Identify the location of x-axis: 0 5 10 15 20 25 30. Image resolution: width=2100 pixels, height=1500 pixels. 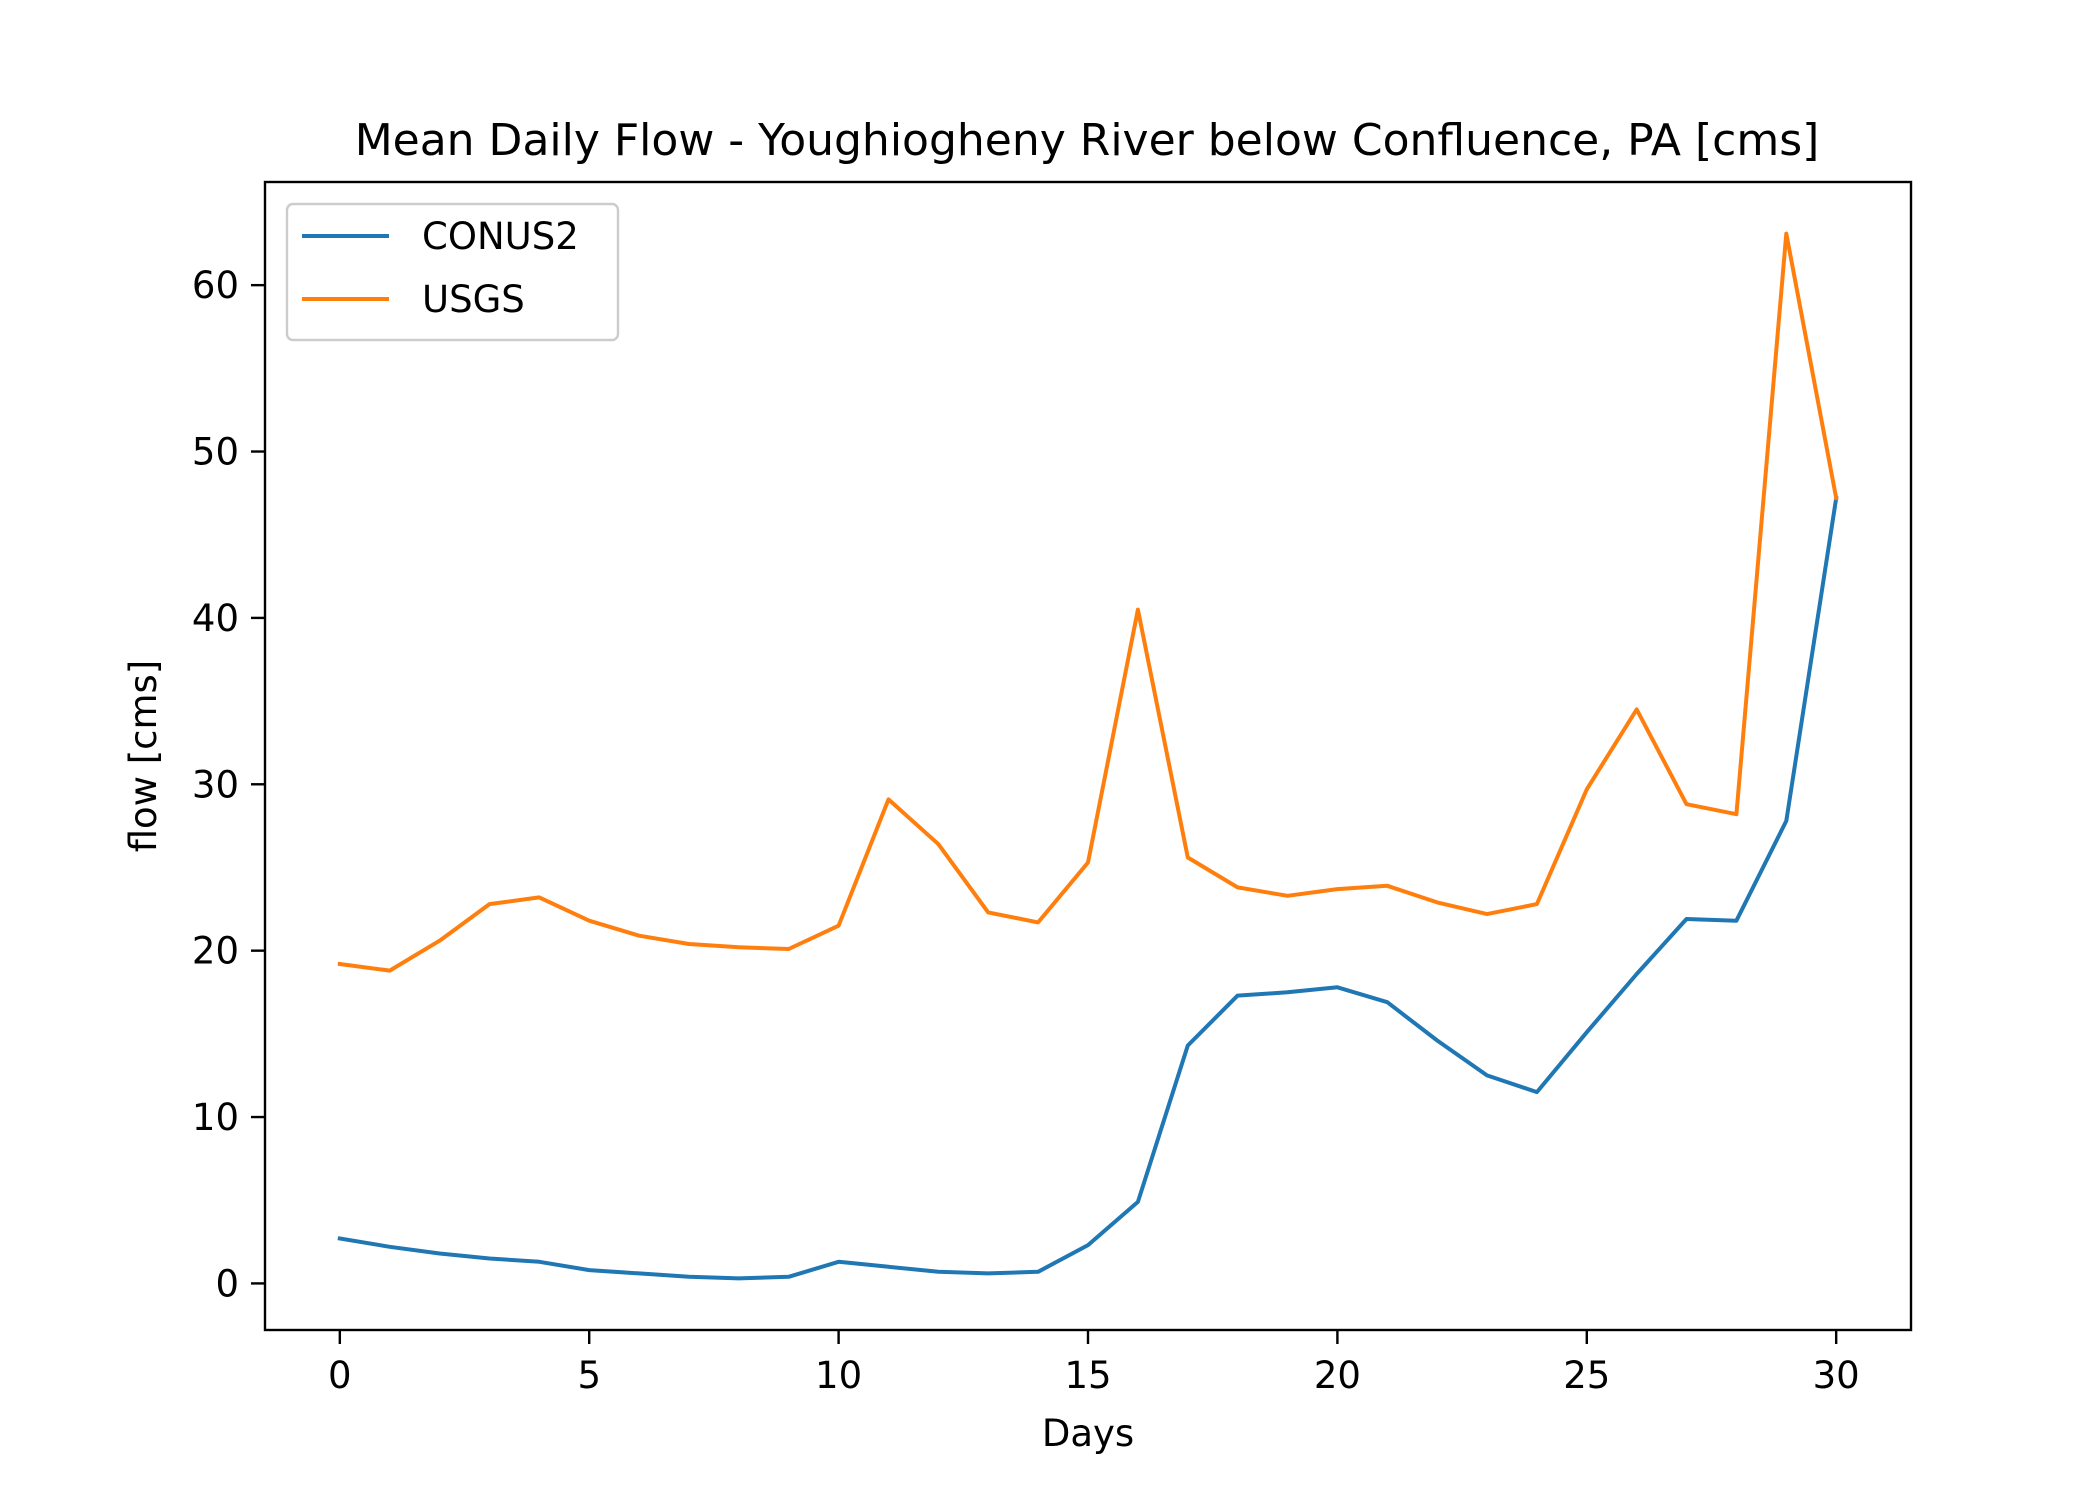
(1094, 1363).